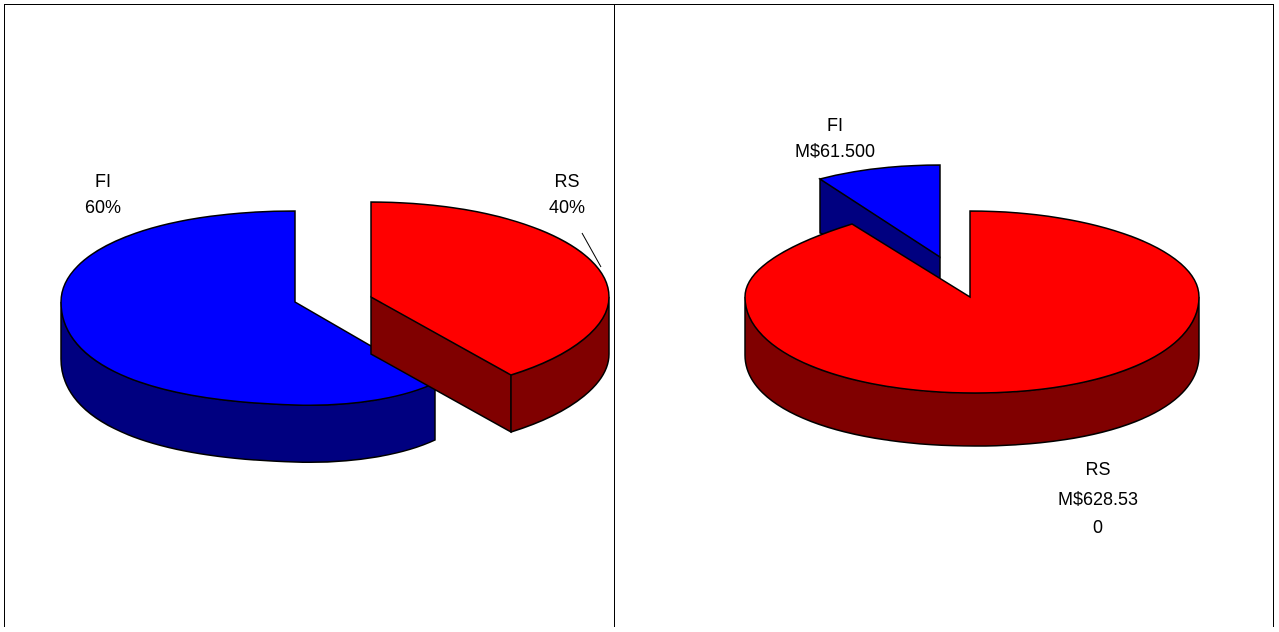 The width and height of the screenshot is (1279, 632). Describe the element at coordinates (614, 315) in the screenshot. I see `panel-divider` at that location.